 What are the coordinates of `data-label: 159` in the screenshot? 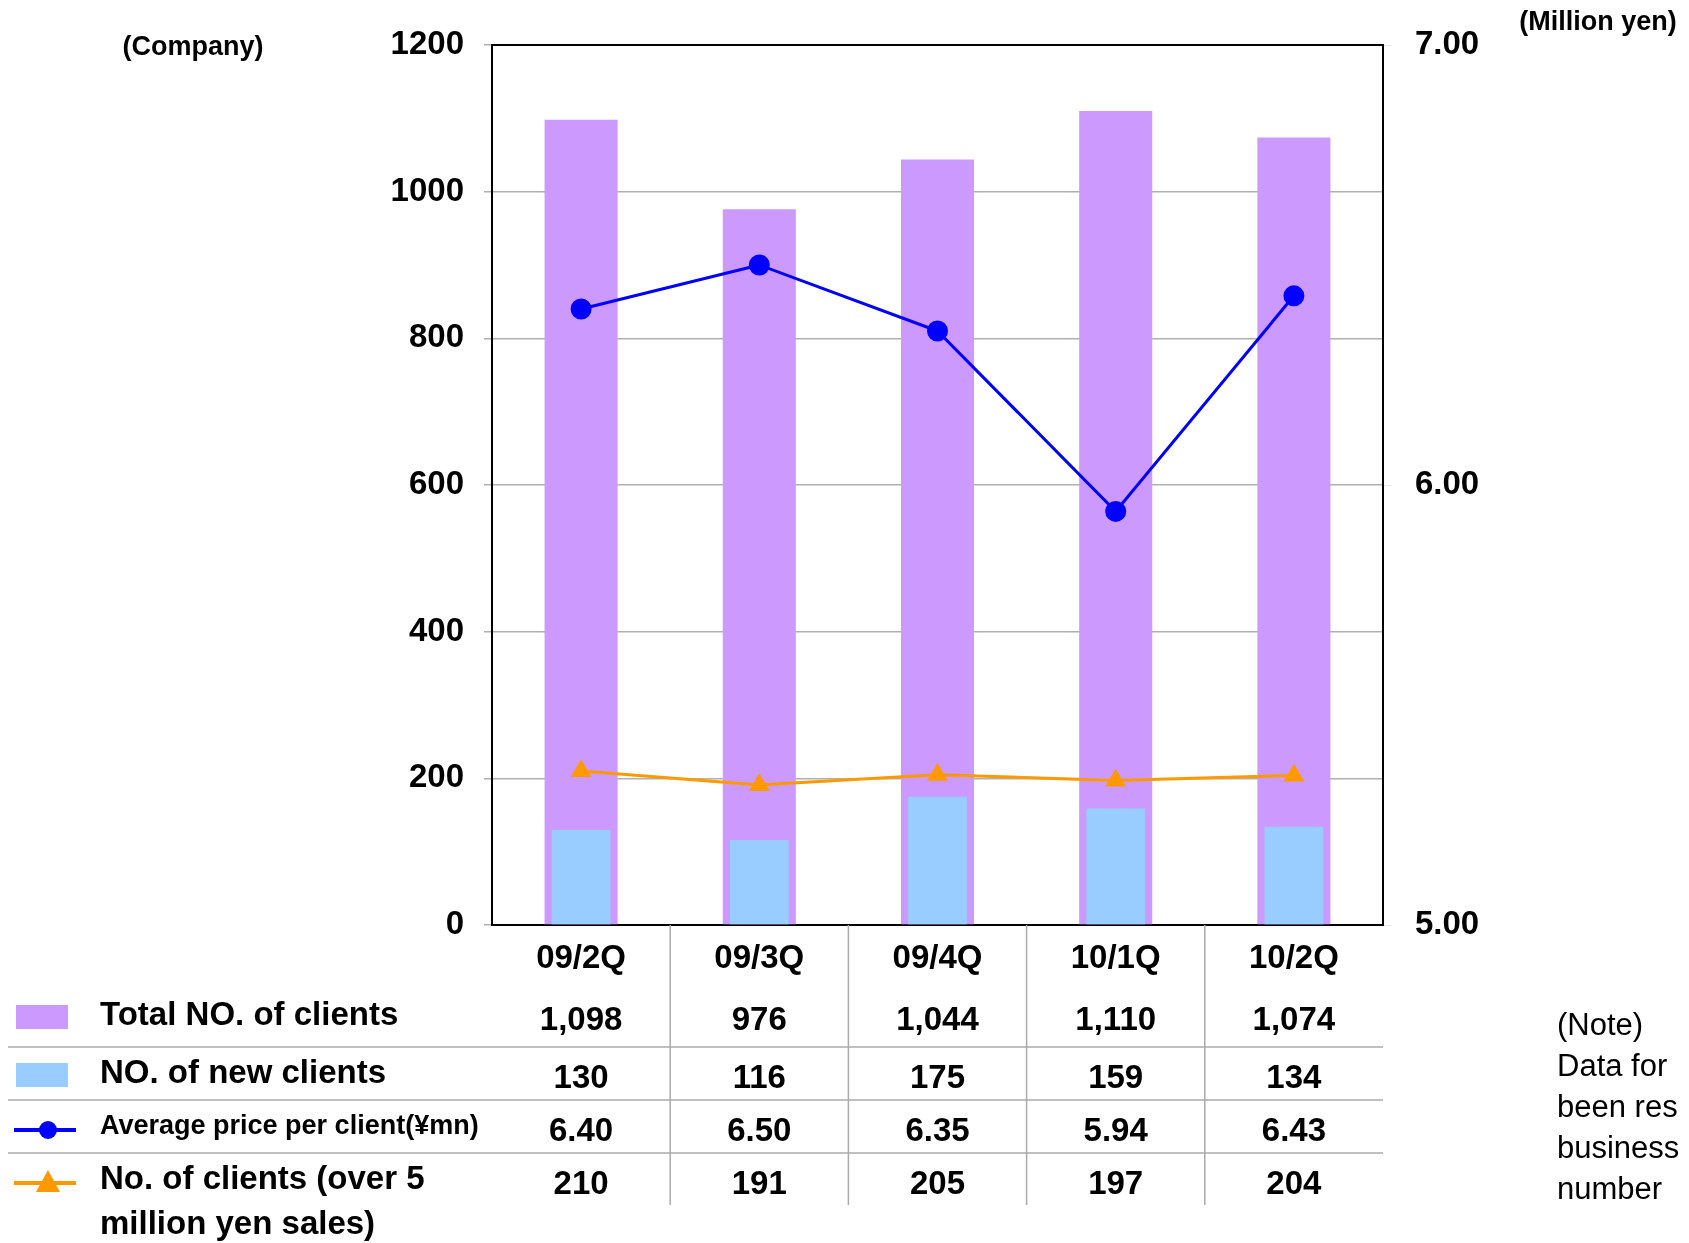 It's located at (1116, 1077).